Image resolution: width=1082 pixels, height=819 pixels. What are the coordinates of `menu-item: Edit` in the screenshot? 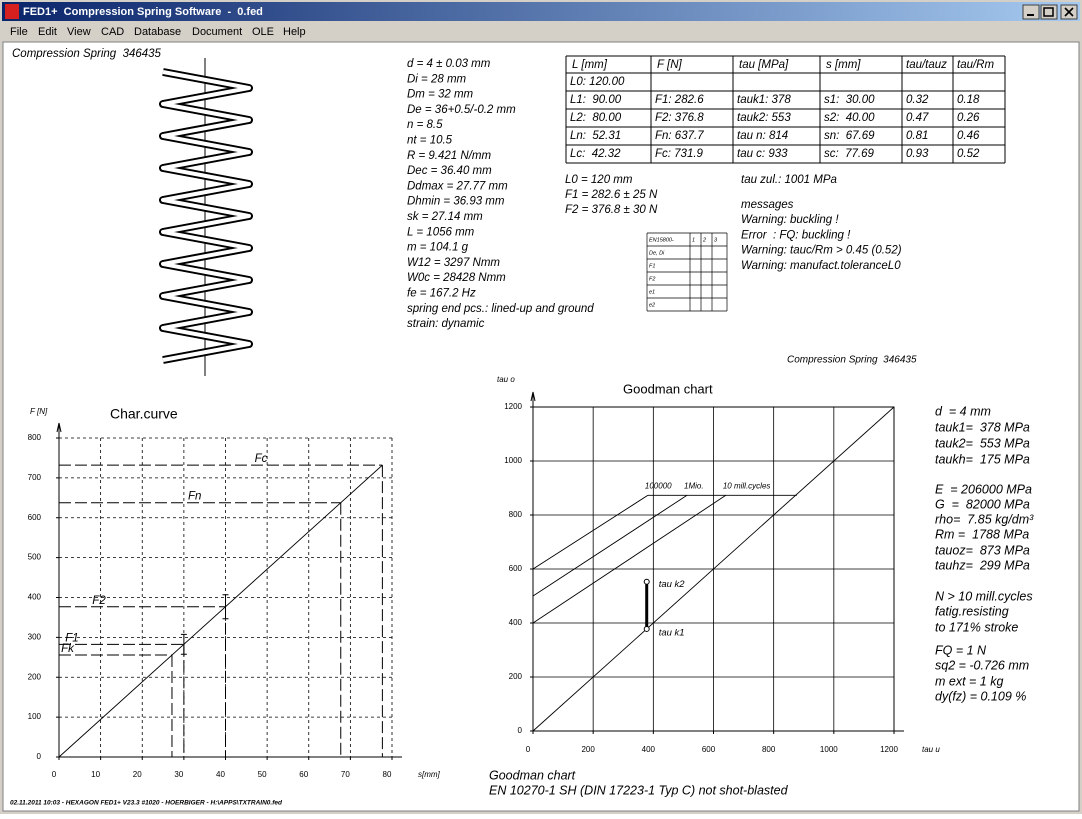 It's located at (47, 32).